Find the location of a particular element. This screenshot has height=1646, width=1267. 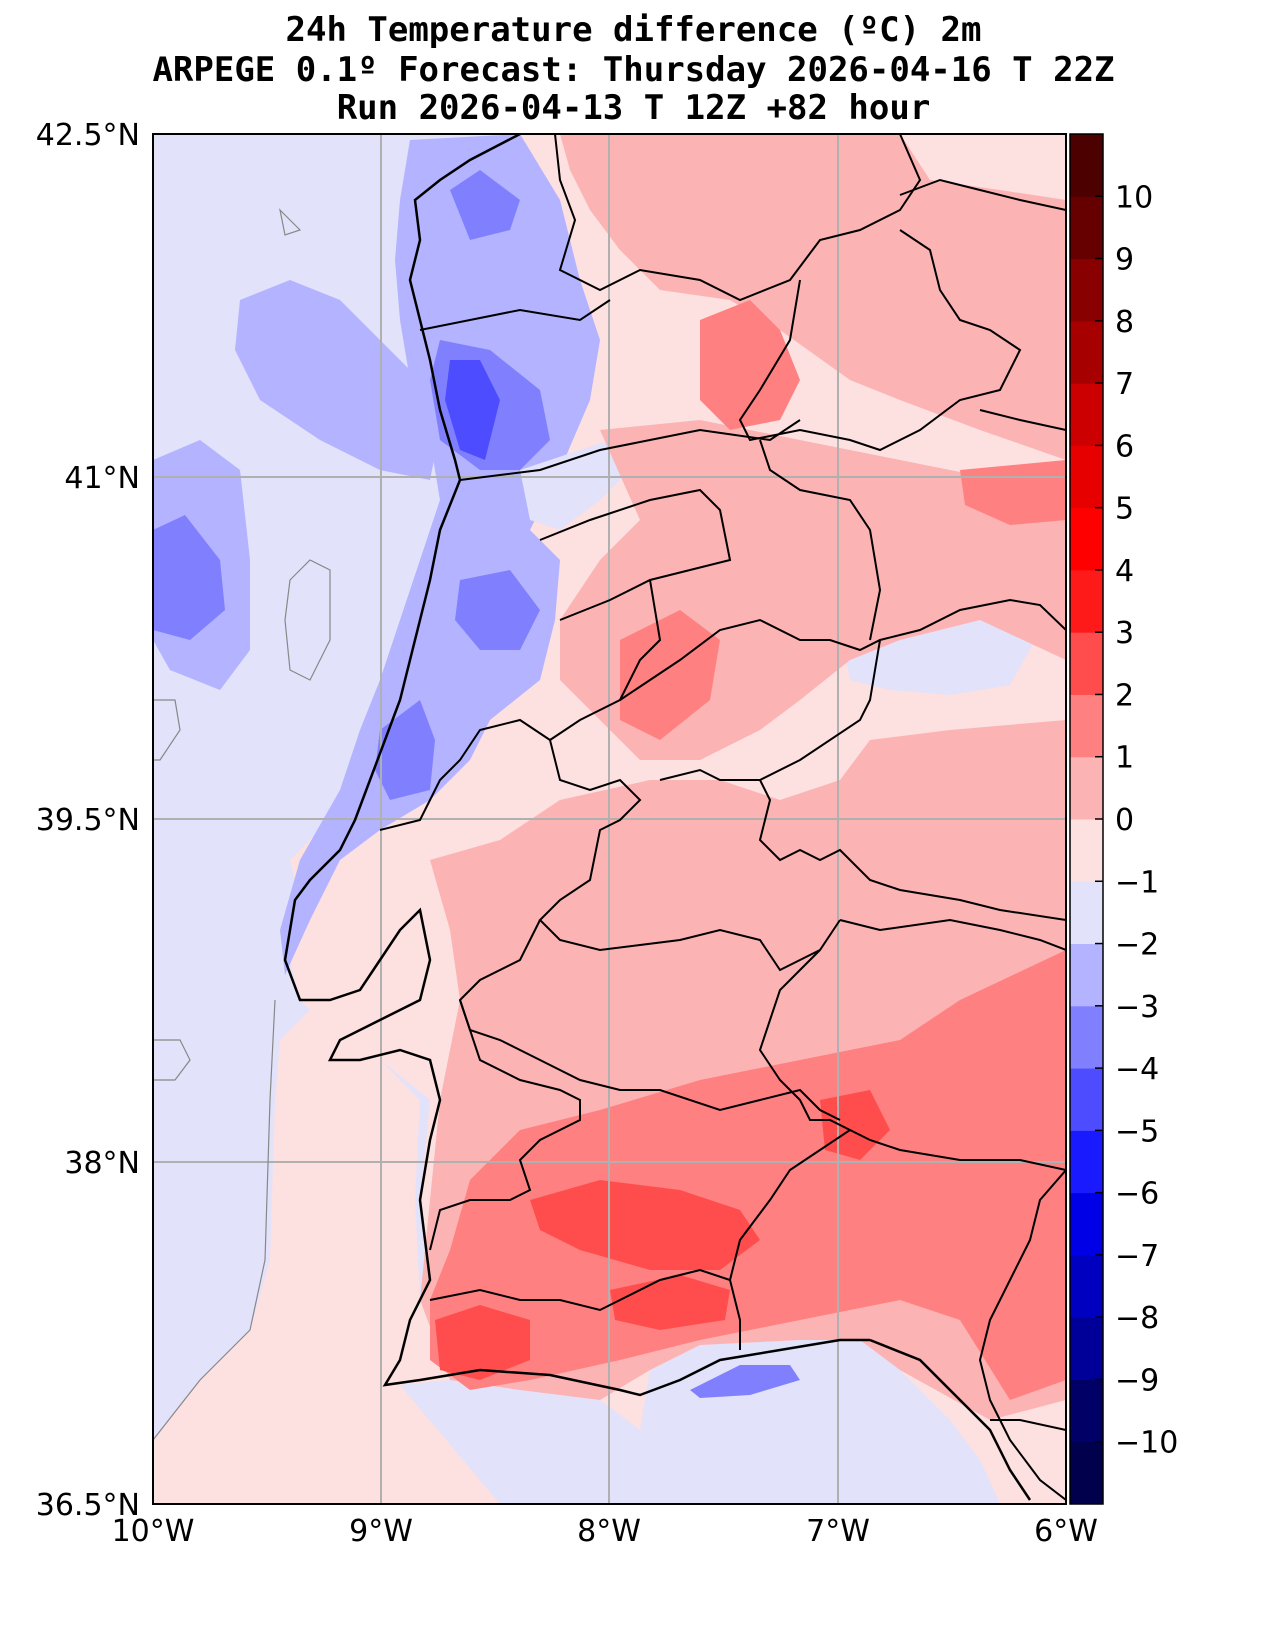

colorbar-label: 3 is located at coordinates (1124, 633).